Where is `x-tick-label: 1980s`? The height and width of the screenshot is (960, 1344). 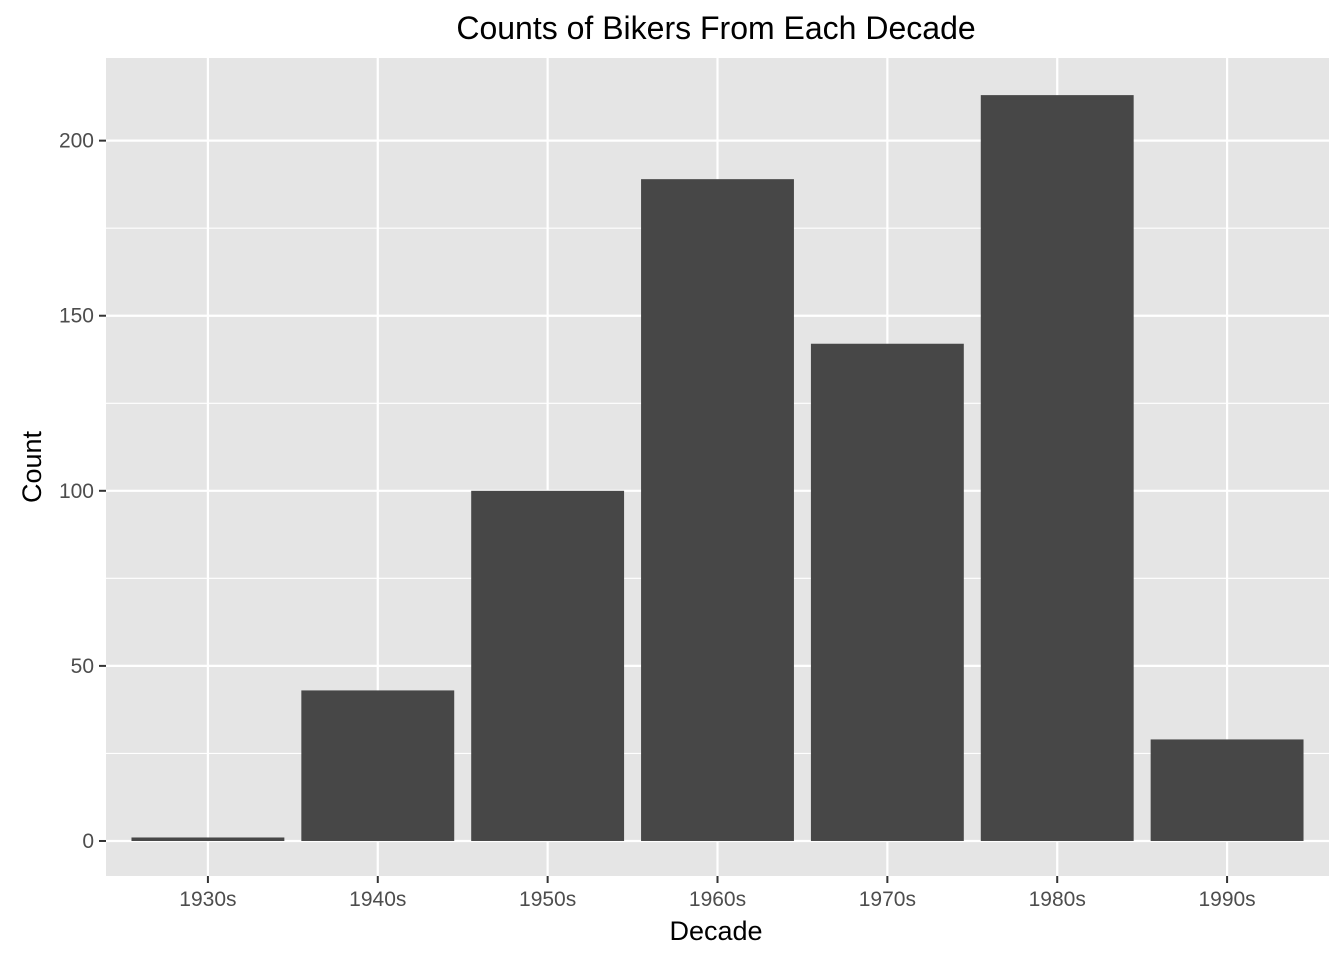 x-tick-label: 1980s is located at coordinates (1057, 899).